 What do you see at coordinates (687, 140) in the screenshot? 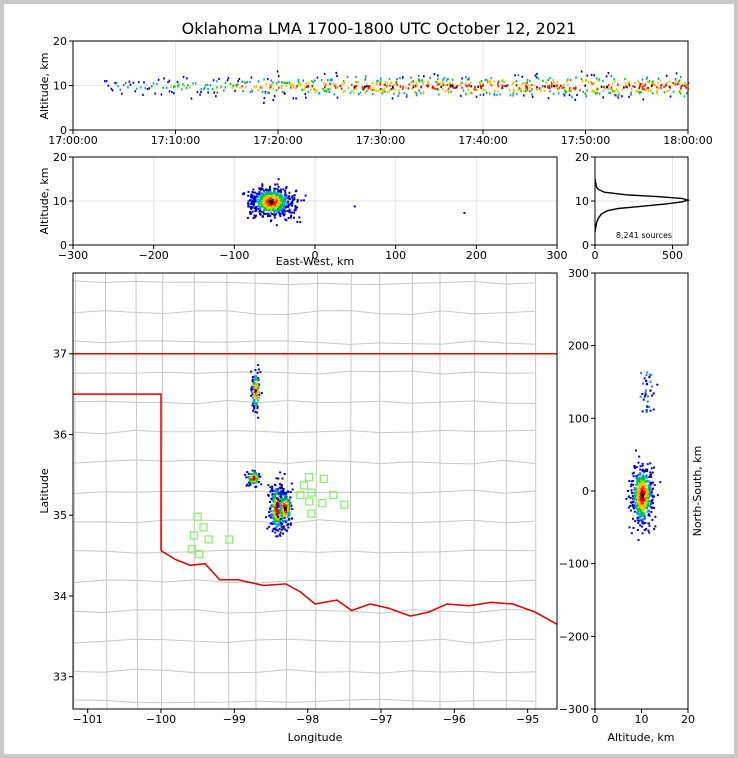
I see `time-xtick-label: 18:00:00` at bounding box center [687, 140].